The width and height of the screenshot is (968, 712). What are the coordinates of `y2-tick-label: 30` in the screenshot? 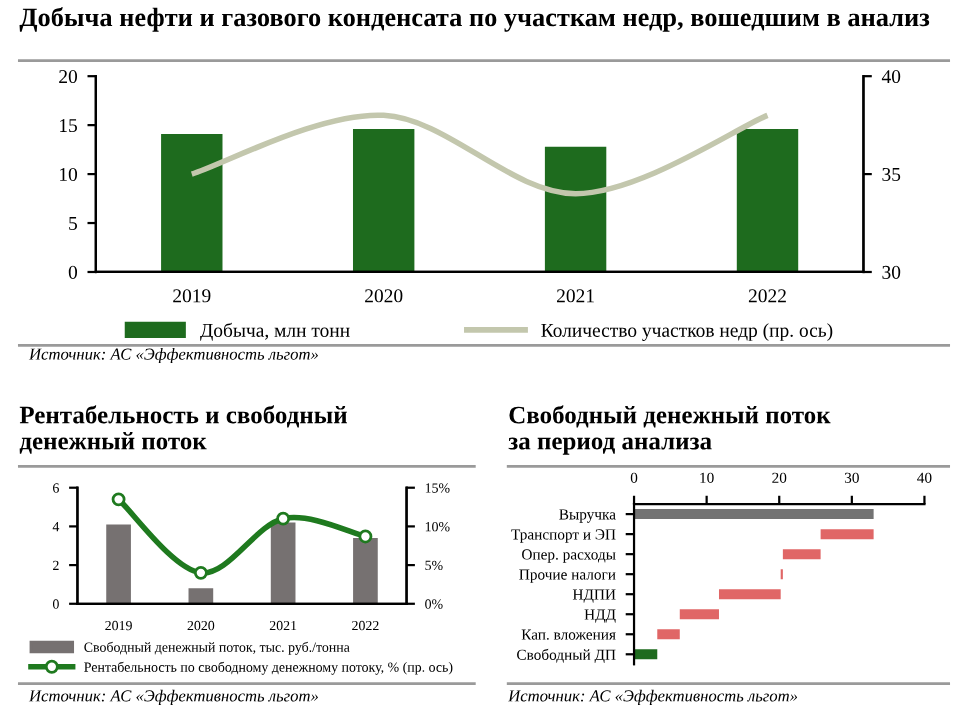 It's located at (891, 272).